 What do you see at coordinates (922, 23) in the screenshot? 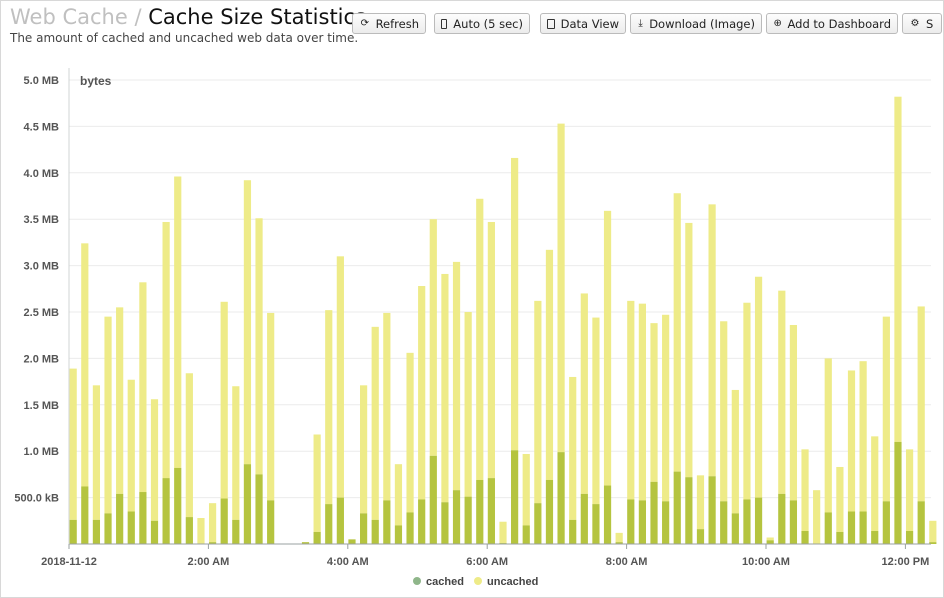
I see `settings-button: ⚙ S` at bounding box center [922, 23].